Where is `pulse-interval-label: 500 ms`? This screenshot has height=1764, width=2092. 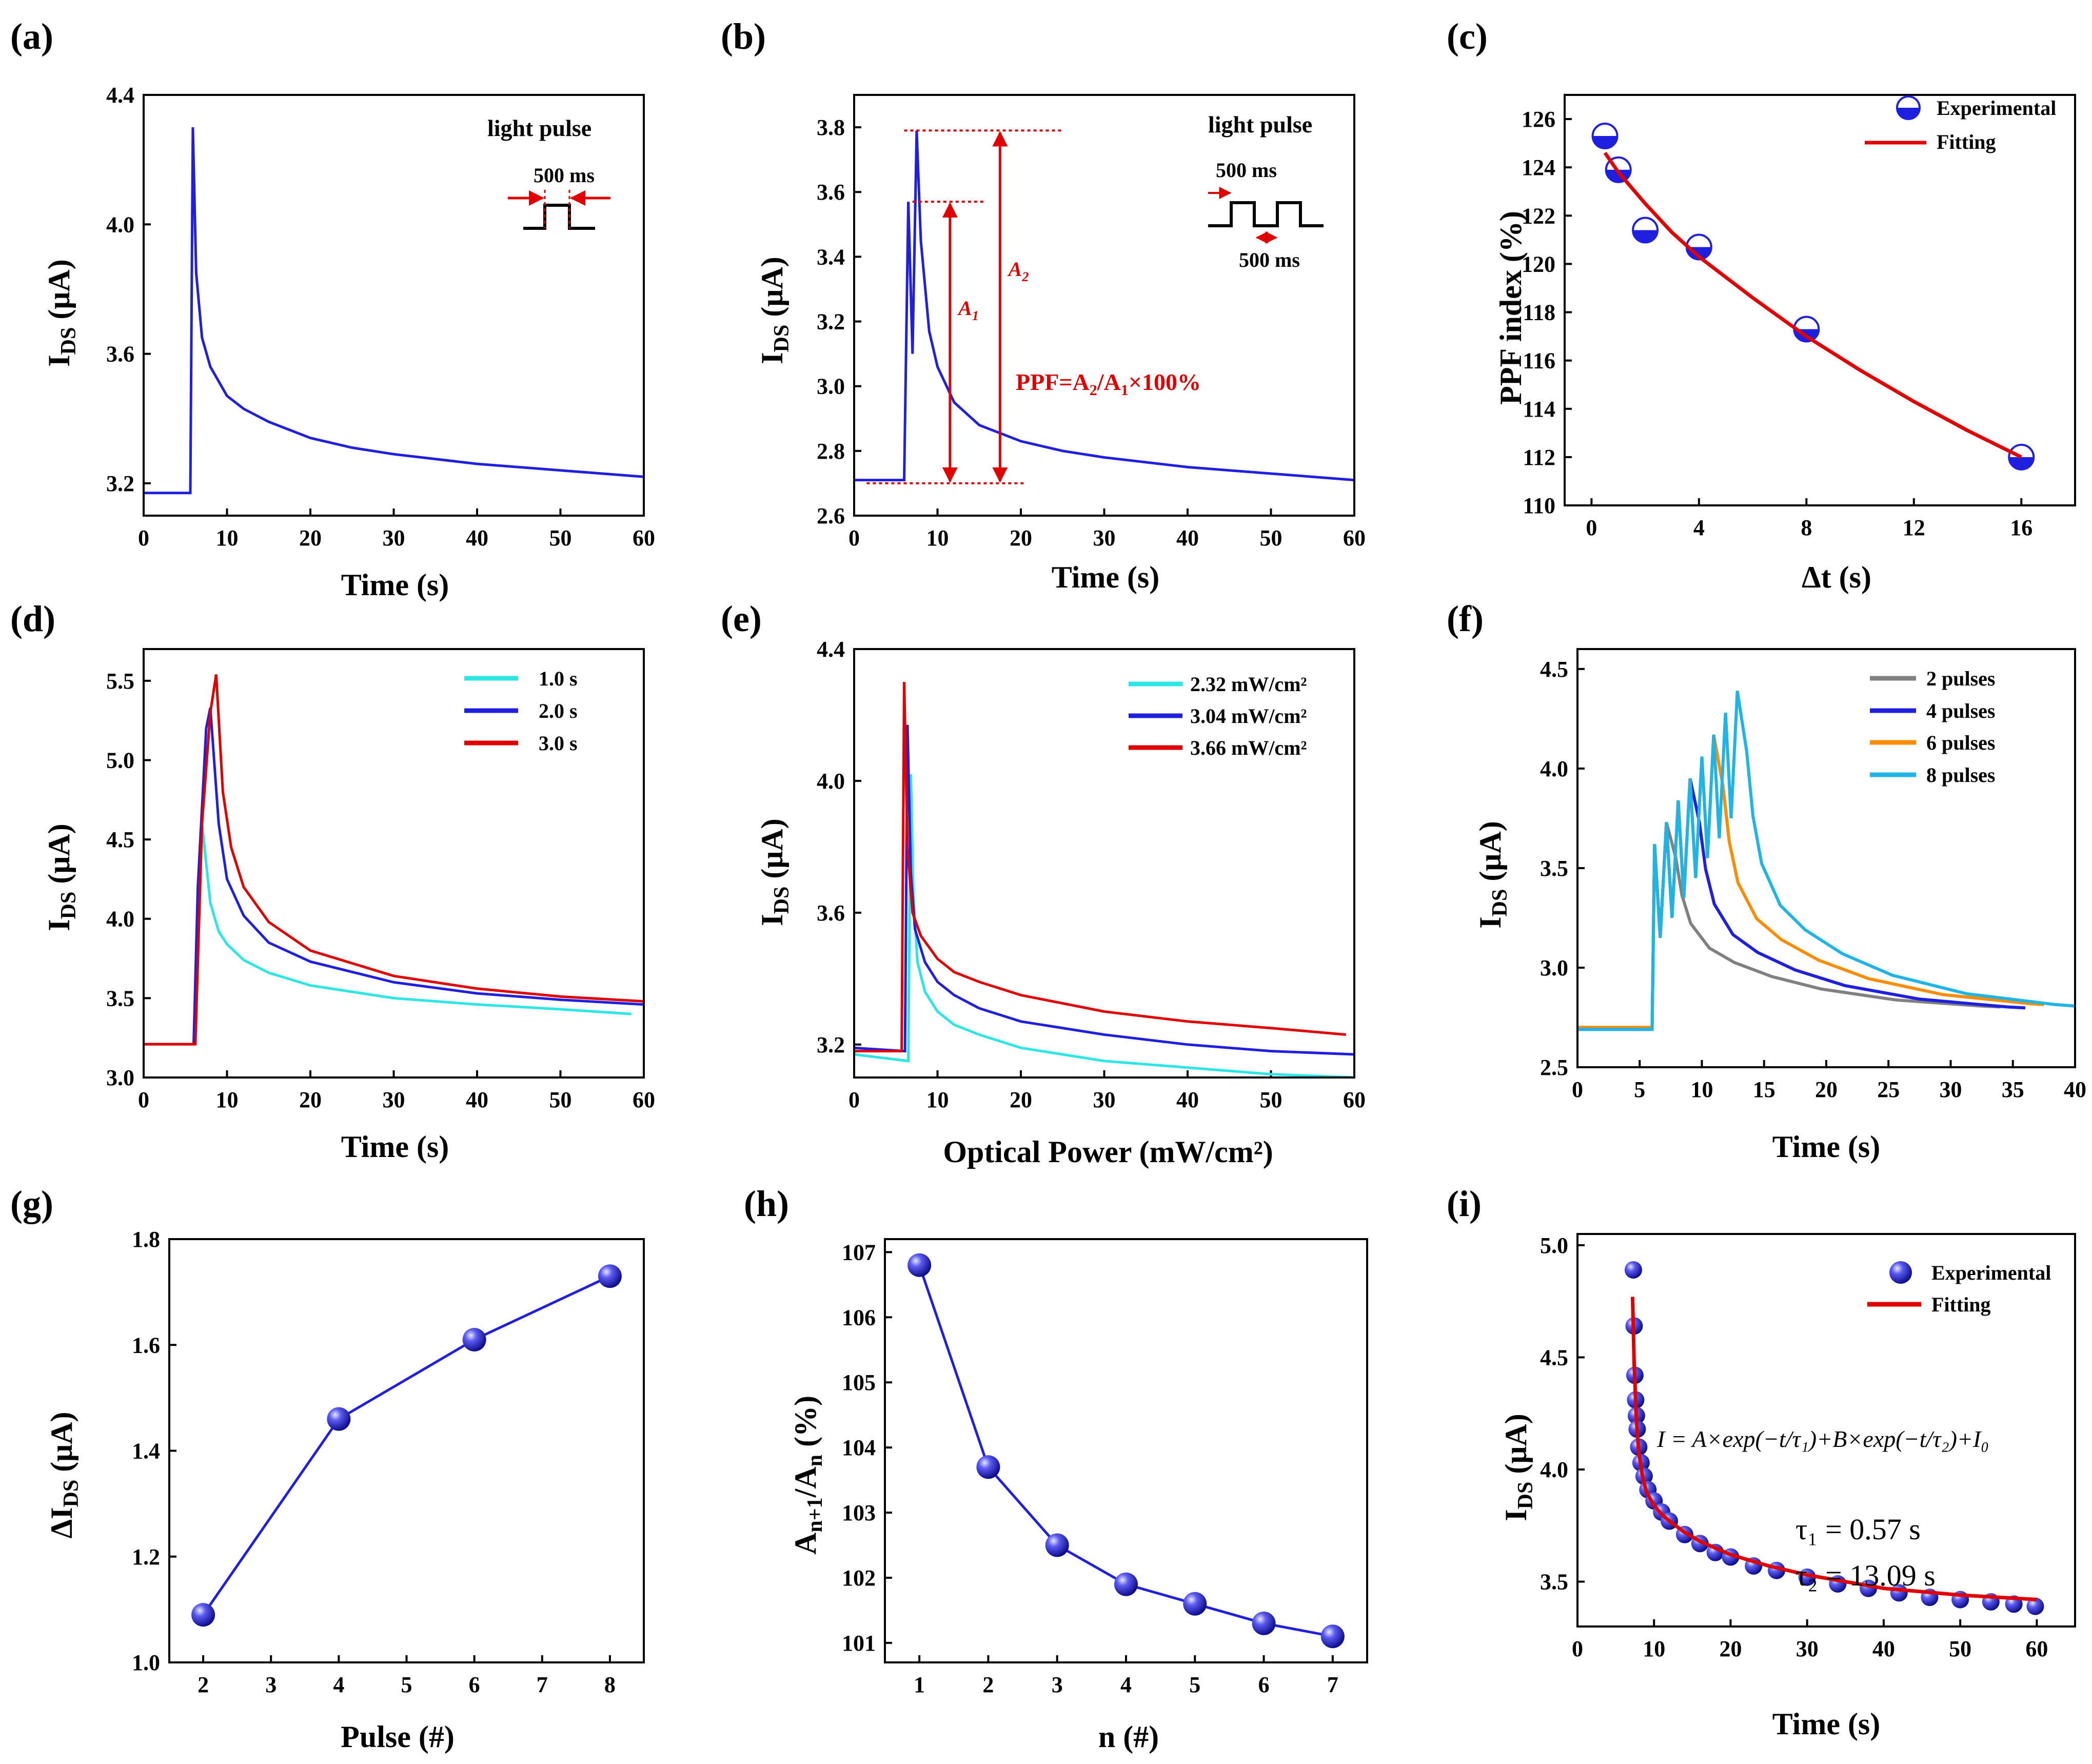
pulse-interval-label: 500 ms is located at coordinates (1269, 259).